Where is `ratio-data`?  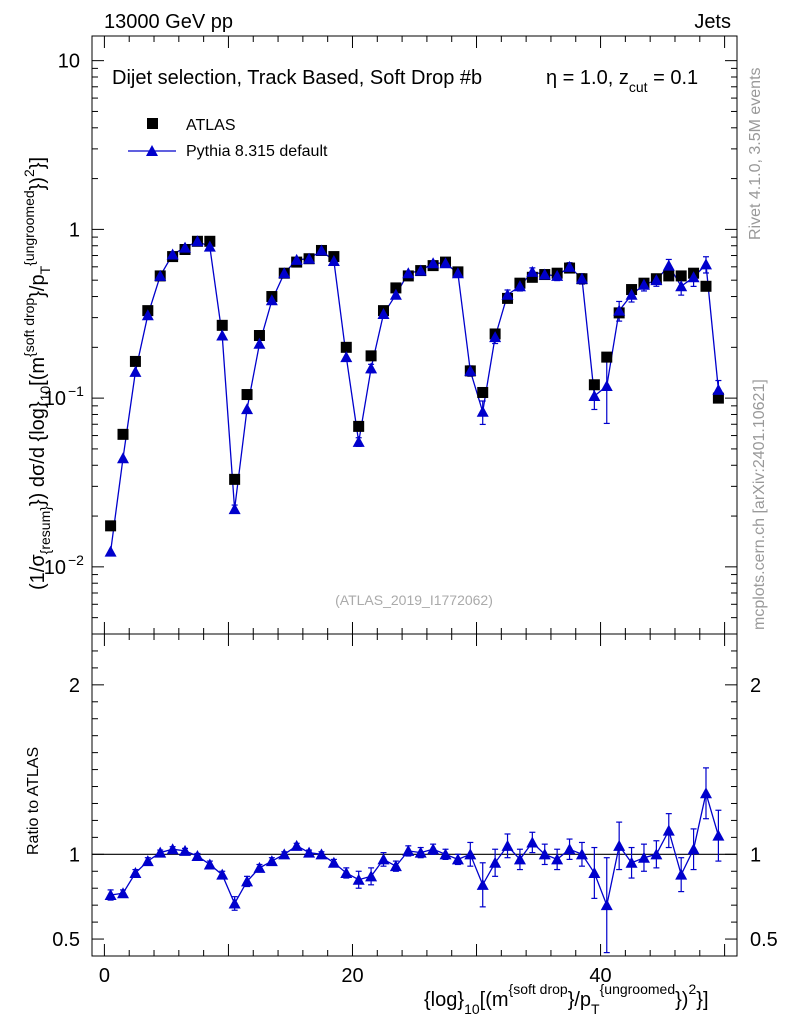
ratio-data is located at coordinates (414, 860).